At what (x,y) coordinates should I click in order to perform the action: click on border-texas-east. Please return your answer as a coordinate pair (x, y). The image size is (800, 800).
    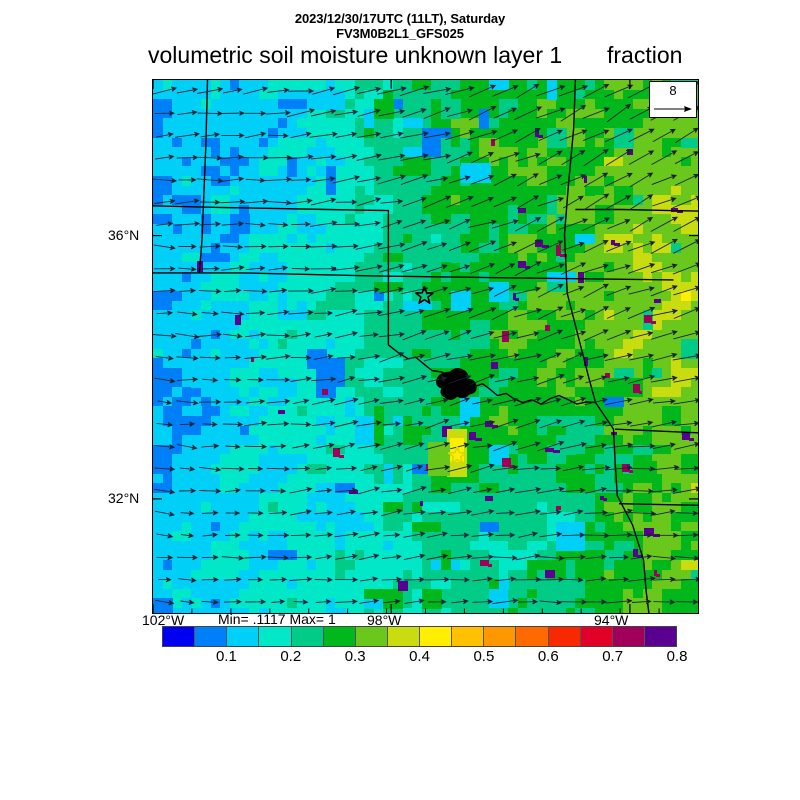
    Looking at the image, I should click on (622, 507).